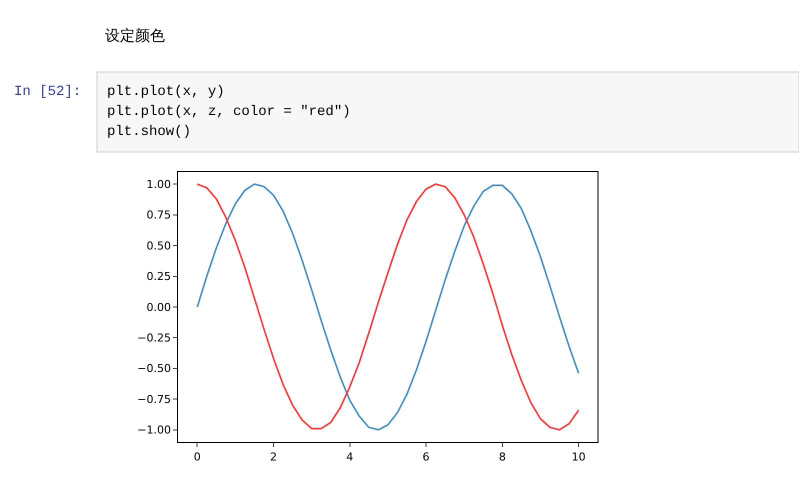  What do you see at coordinates (154, 369) in the screenshot?
I see `y-tick-label: −0.50` at bounding box center [154, 369].